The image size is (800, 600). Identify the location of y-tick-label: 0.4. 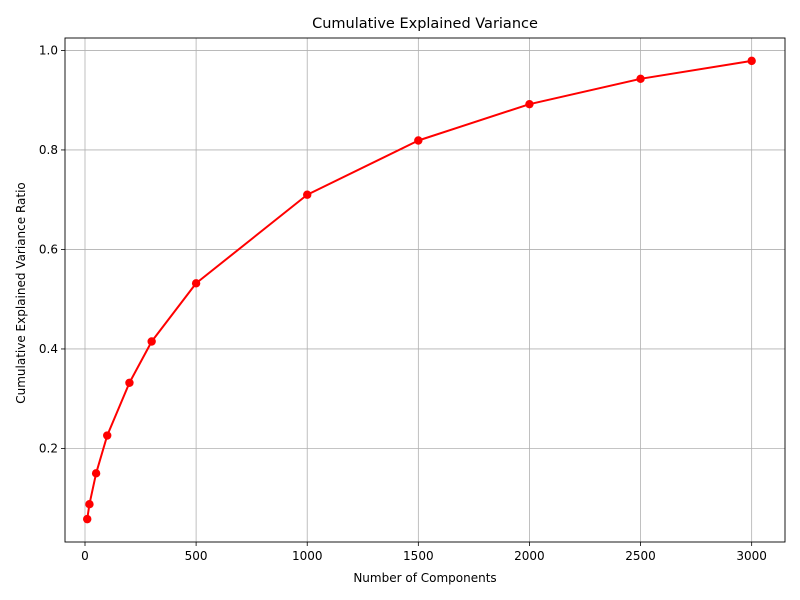
(48, 349).